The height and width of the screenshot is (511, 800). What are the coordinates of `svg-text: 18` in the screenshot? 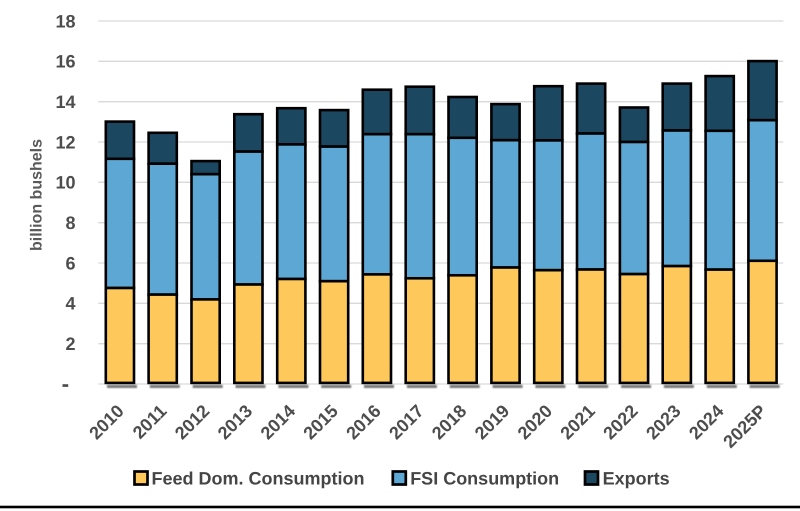 It's located at (65, 21).